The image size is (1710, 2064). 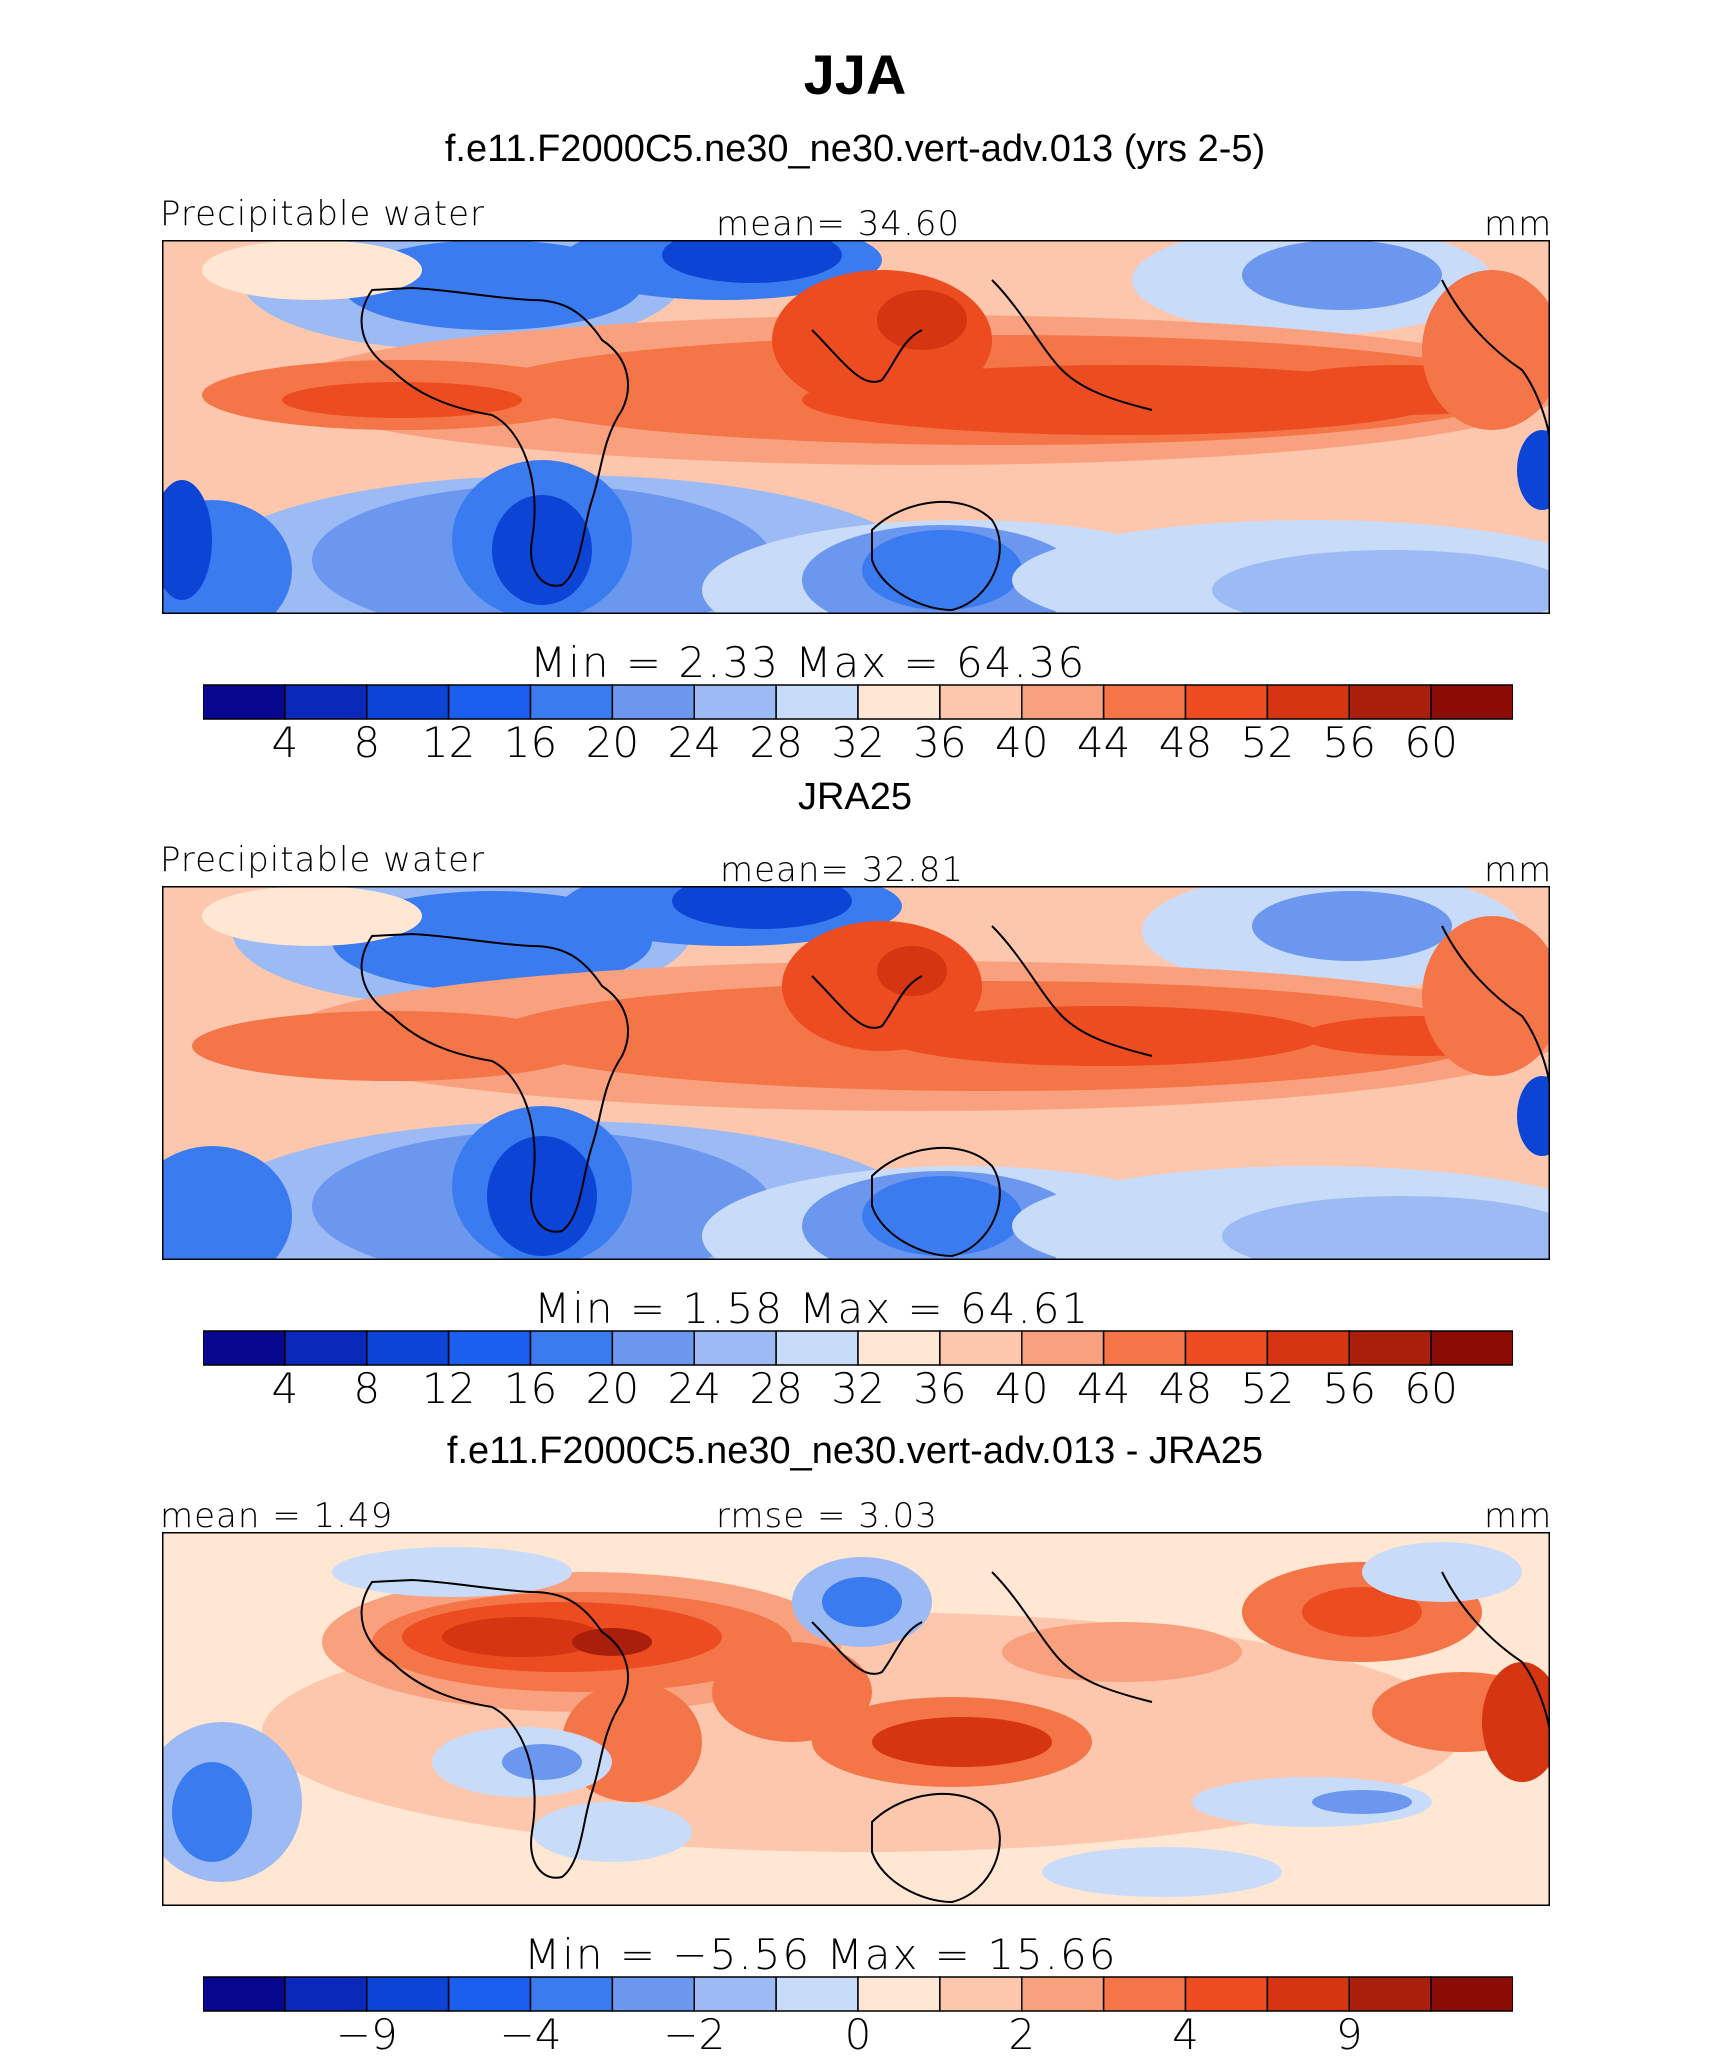 I want to click on figure-title: JJA, so click(x=855, y=74).